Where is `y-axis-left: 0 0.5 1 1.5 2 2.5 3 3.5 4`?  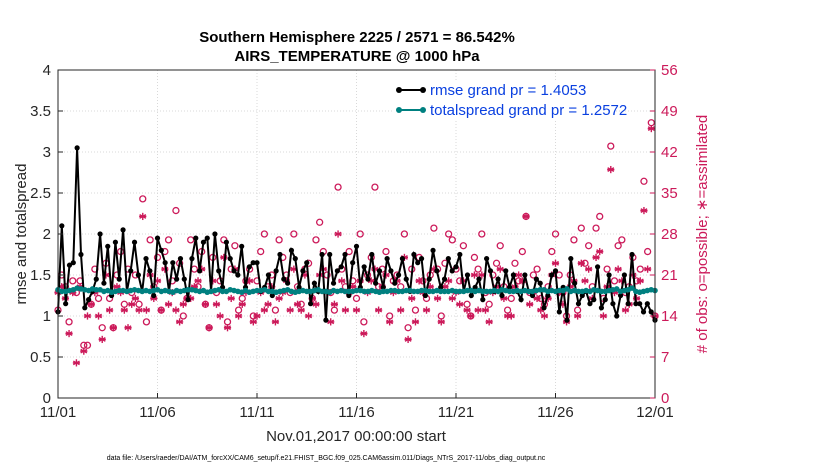 y-axis-left: 0 0.5 1 1.5 2 2.5 3 3.5 4 is located at coordinates (46, 234).